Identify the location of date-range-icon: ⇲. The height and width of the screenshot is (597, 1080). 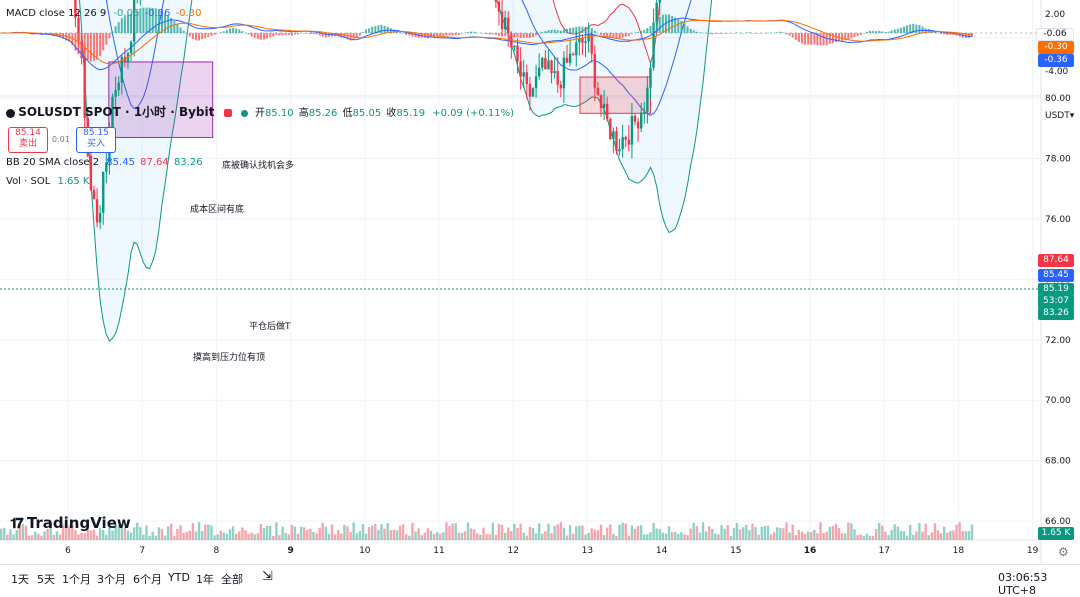
(267, 576).